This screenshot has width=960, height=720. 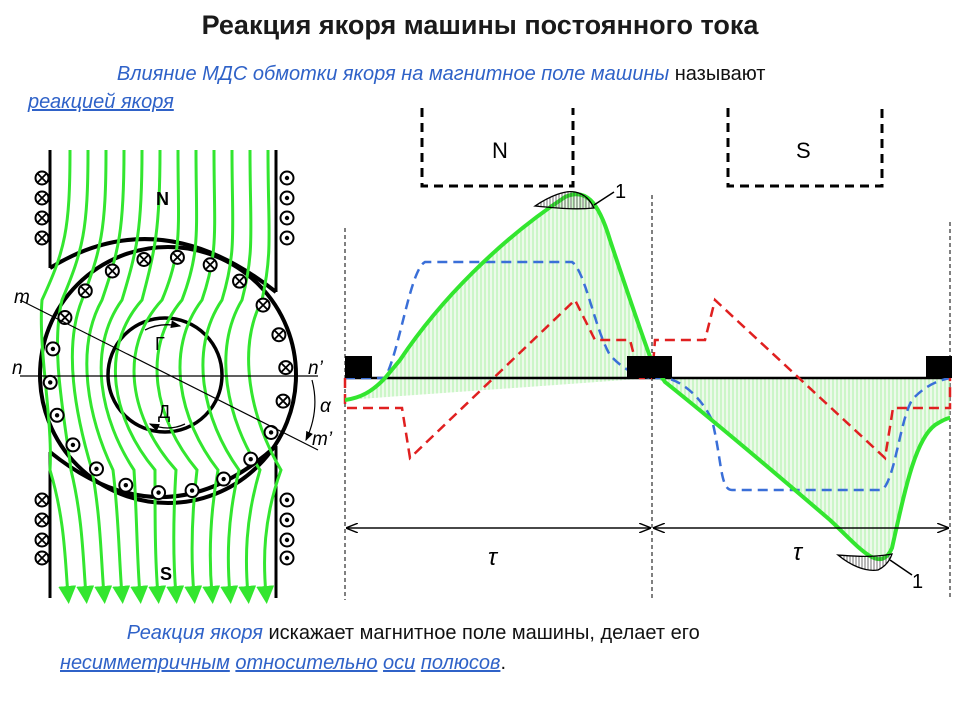 I want to click on pole-n-label-top: N, so click(x=500, y=150).